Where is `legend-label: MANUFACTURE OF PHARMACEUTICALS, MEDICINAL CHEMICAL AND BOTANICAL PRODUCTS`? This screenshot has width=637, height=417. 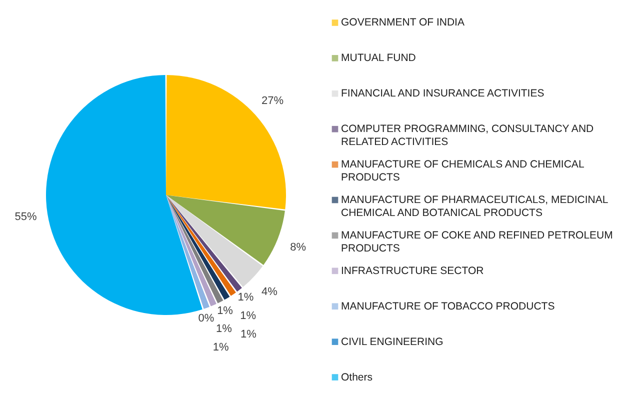 legend-label: MANUFACTURE OF PHARMACEUTICALS, MEDICINAL CHEMICAL AND BOTANICAL PRODUCTS is located at coordinates (474, 206).